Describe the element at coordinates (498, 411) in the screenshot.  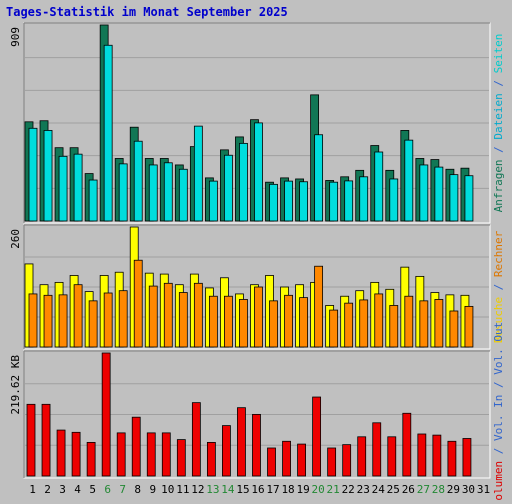
I see `panel-legend-label: Volumen / Vol. In / Vol. Out` at that location.